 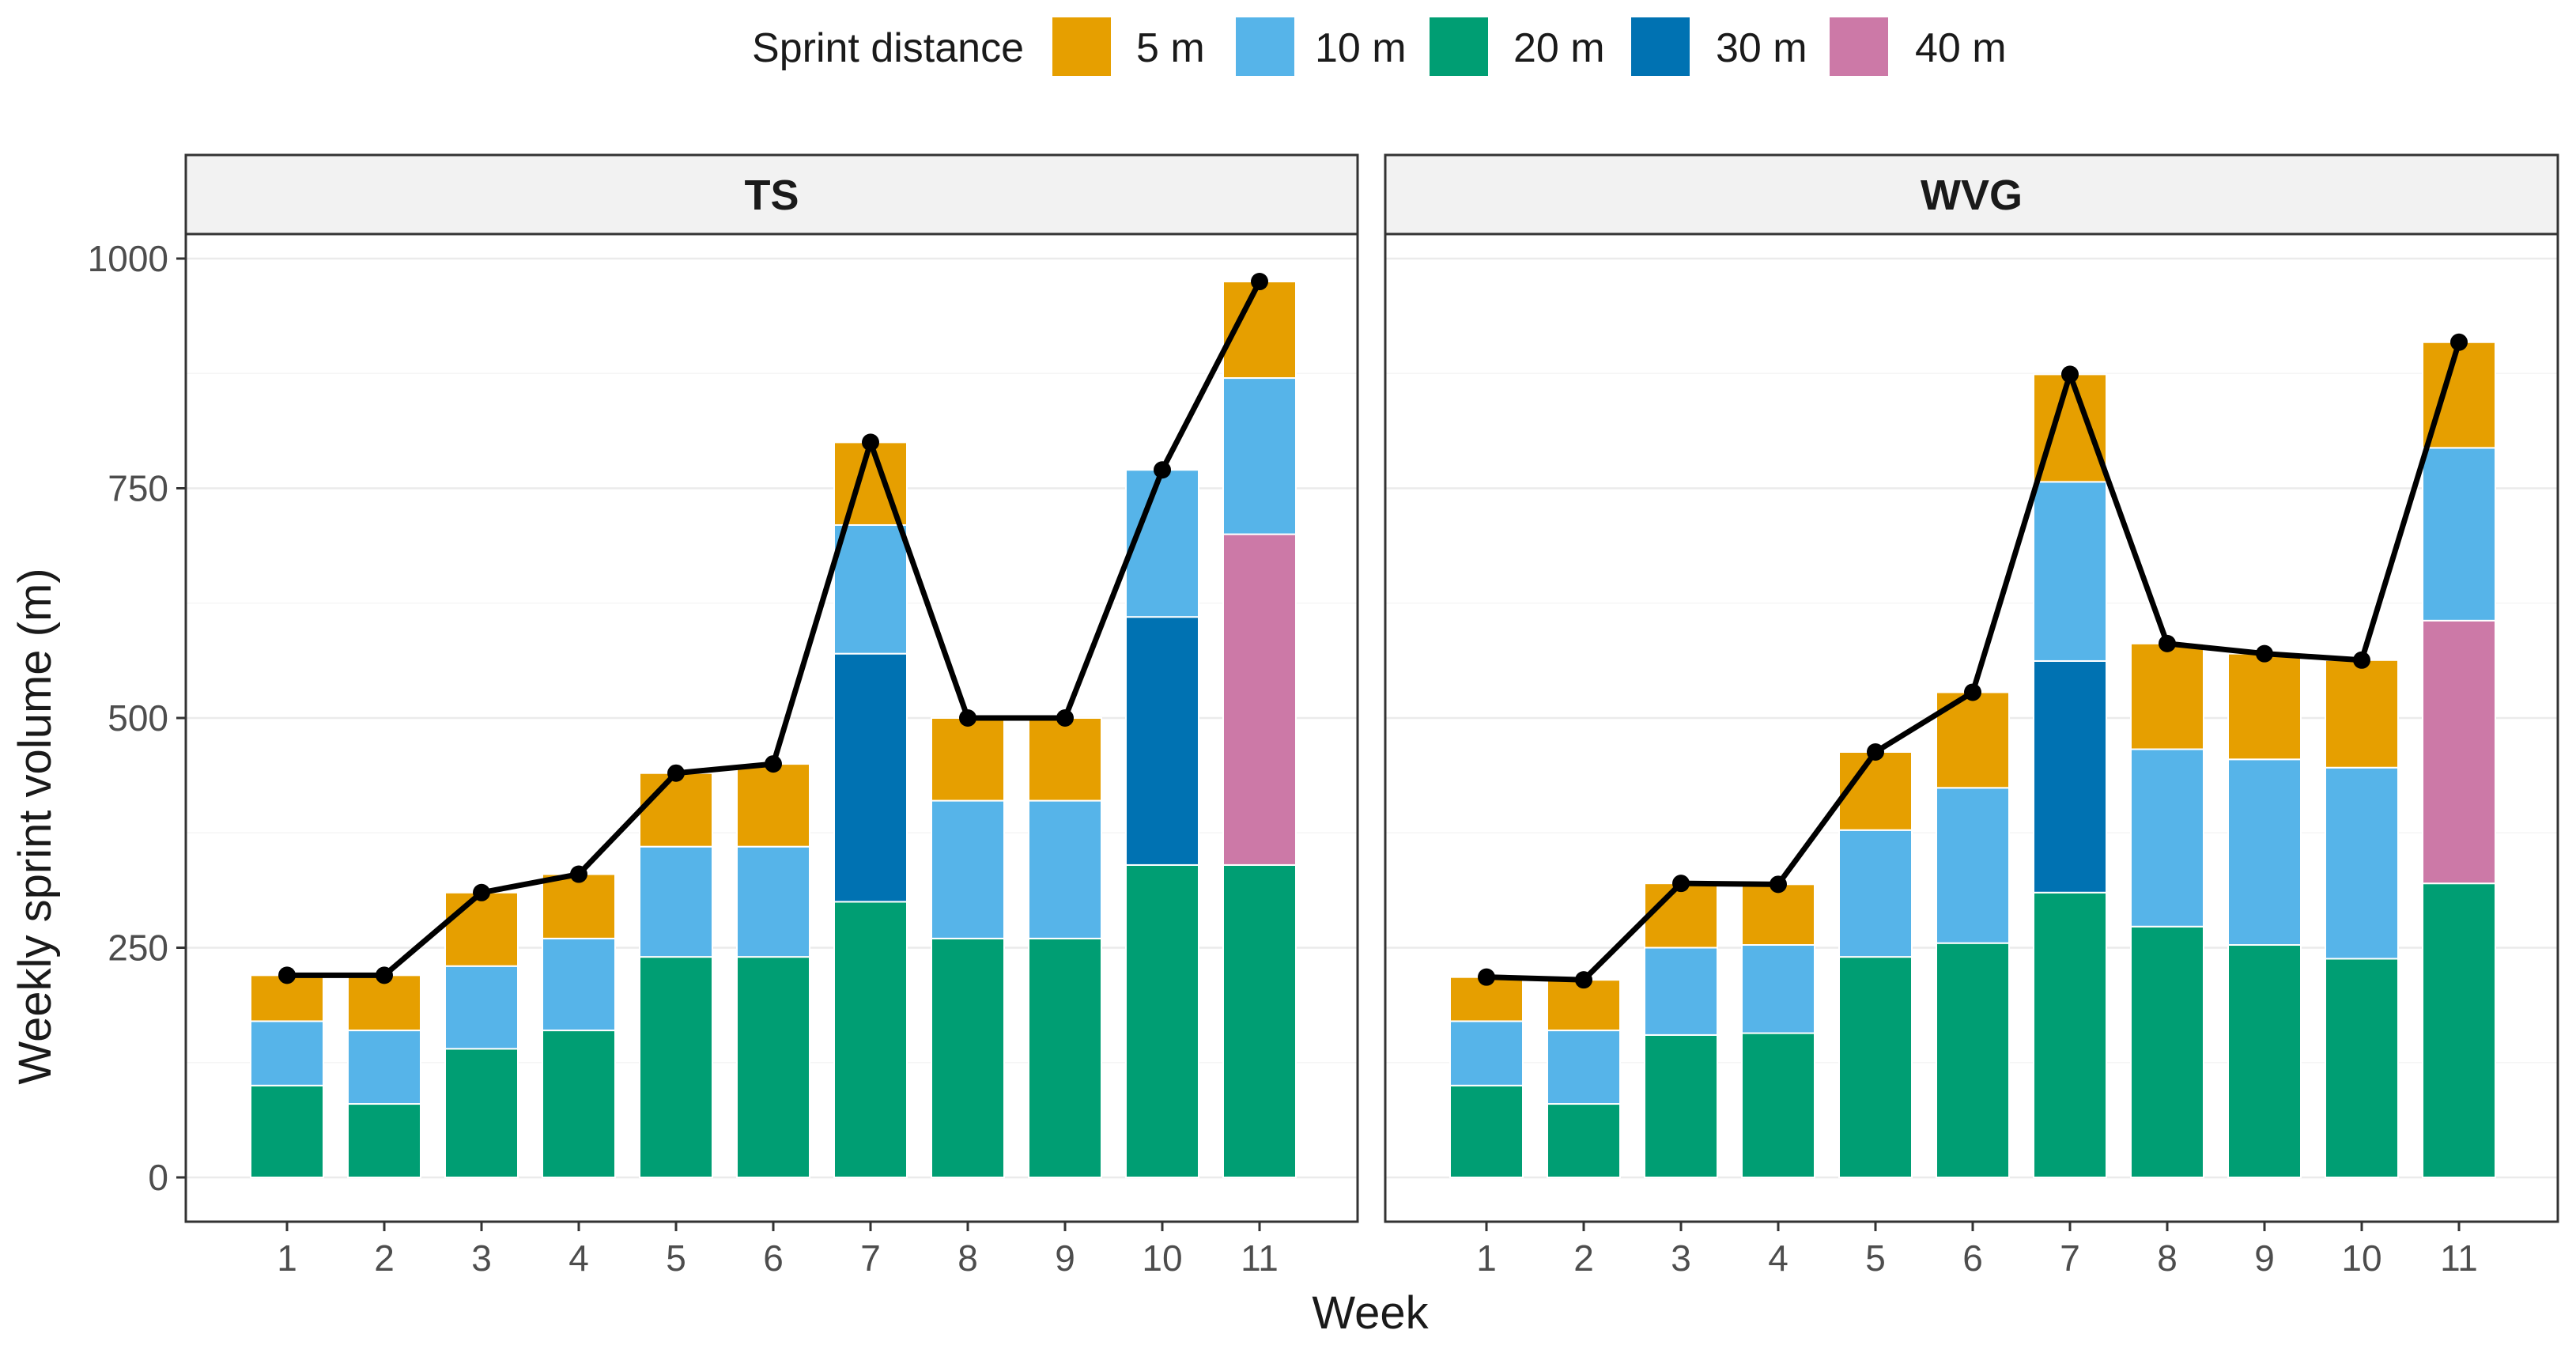 I want to click on legend-swatch-10m, so click(x=1265, y=46).